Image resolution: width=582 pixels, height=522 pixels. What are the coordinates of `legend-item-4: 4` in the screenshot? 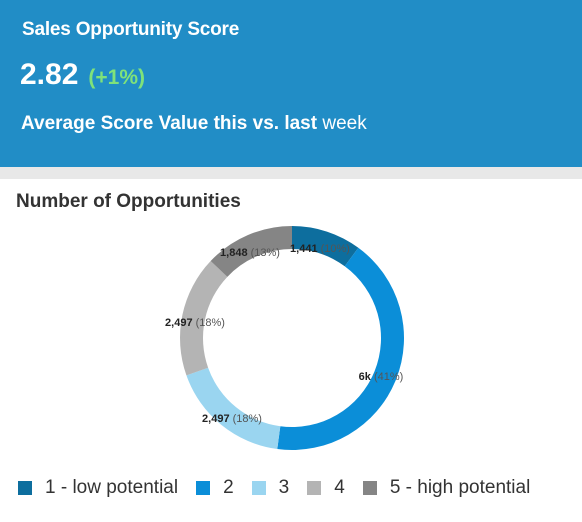 It's located at (326, 488).